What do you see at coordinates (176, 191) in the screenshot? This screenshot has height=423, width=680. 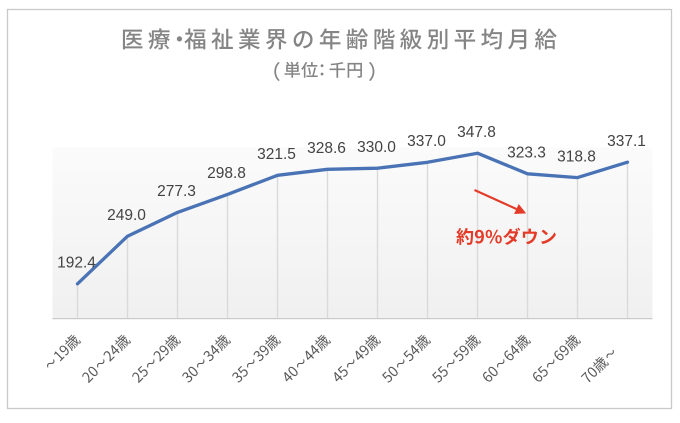 I see `svg-text: 277.3` at bounding box center [176, 191].